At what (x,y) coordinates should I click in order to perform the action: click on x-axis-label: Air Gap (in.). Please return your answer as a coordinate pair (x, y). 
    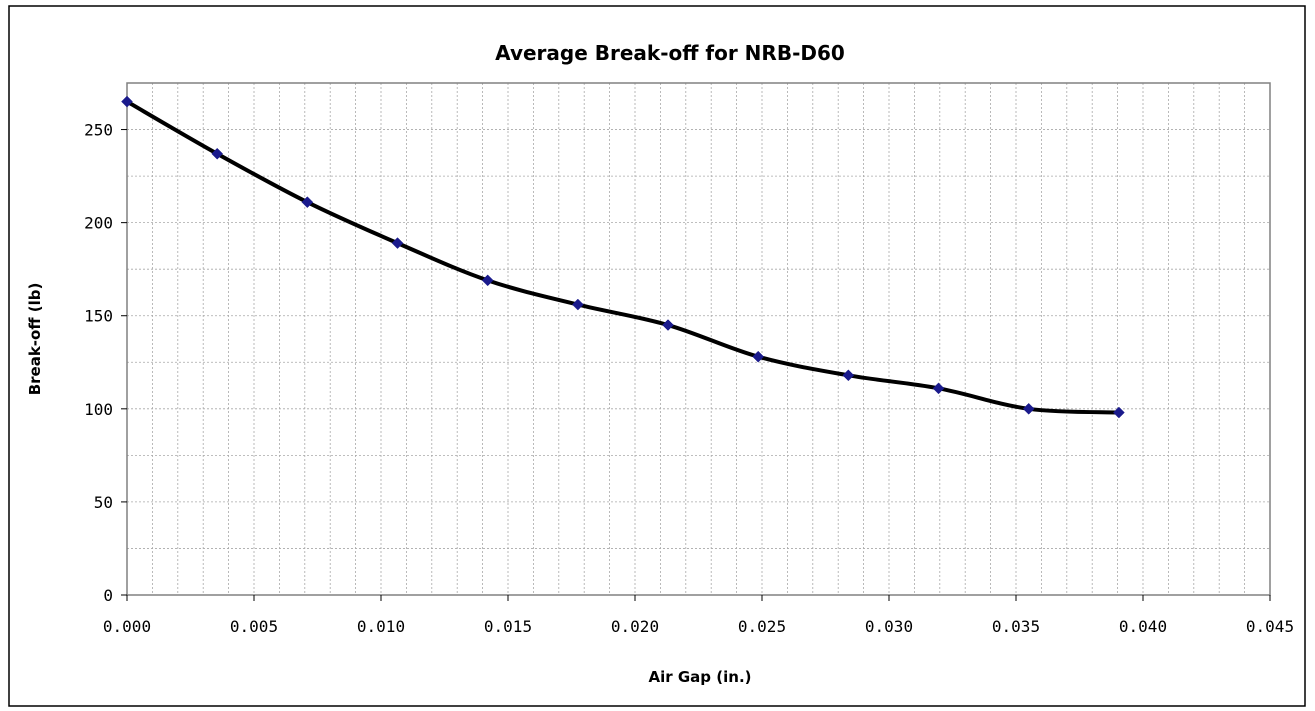
    Looking at the image, I should click on (700, 677).